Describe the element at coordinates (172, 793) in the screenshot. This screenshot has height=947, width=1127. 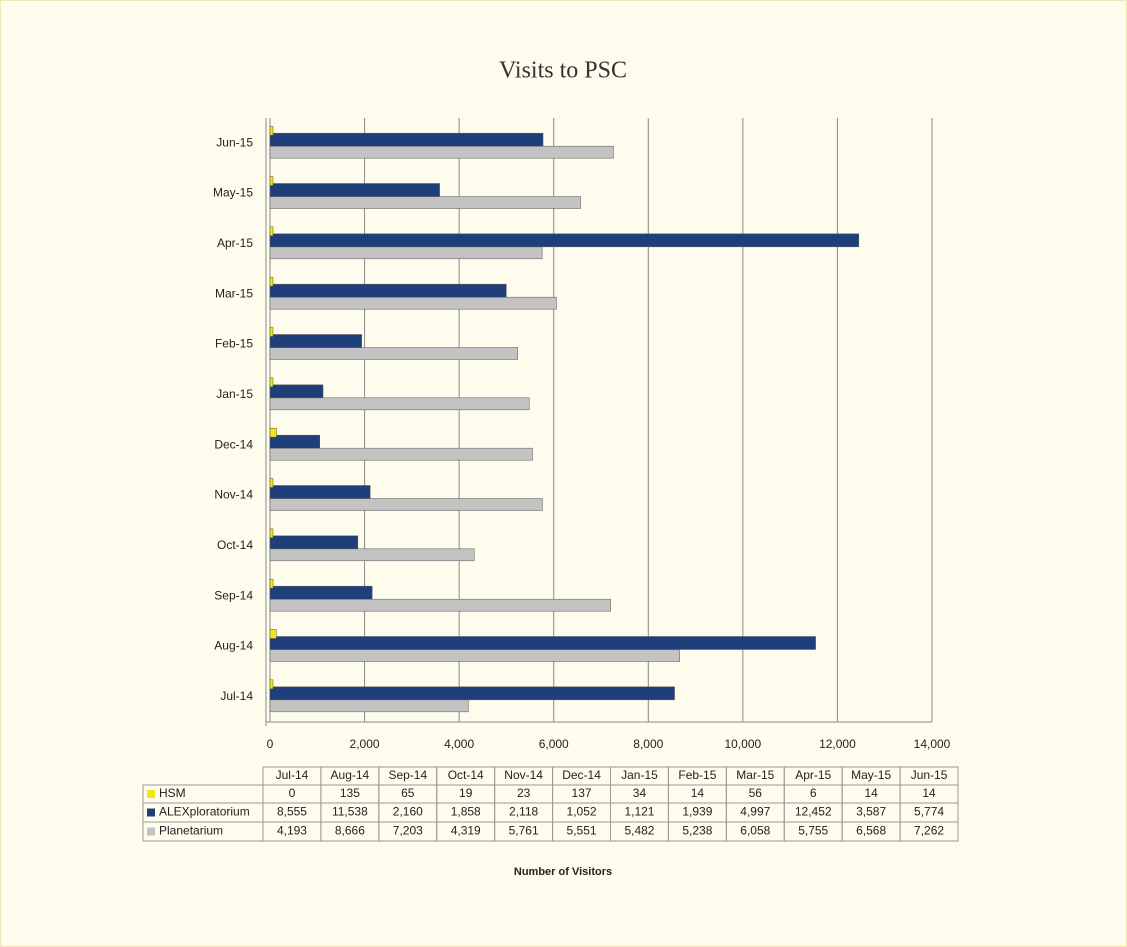
I see `legend-label: HSM` at that location.